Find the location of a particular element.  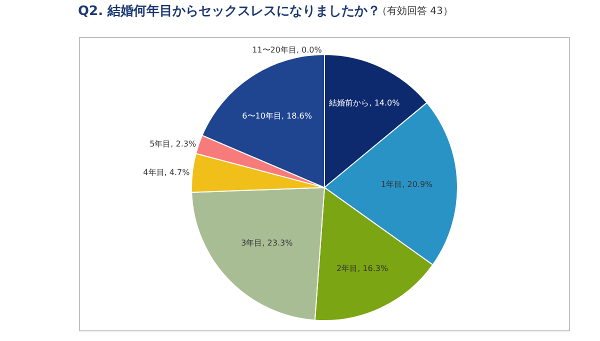

slice-label: 結婚前から, 14.0% is located at coordinates (364, 103).